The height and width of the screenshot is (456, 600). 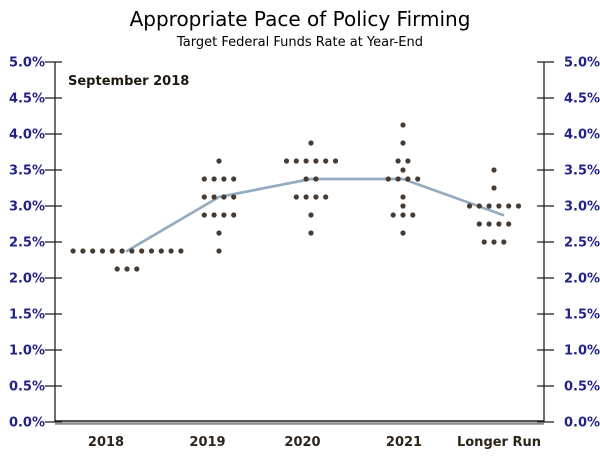 What do you see at coordinates (582, 423) in the screenshot?
I see `y-tick-label-right: 0.0%` at bounding box center [582, 423].